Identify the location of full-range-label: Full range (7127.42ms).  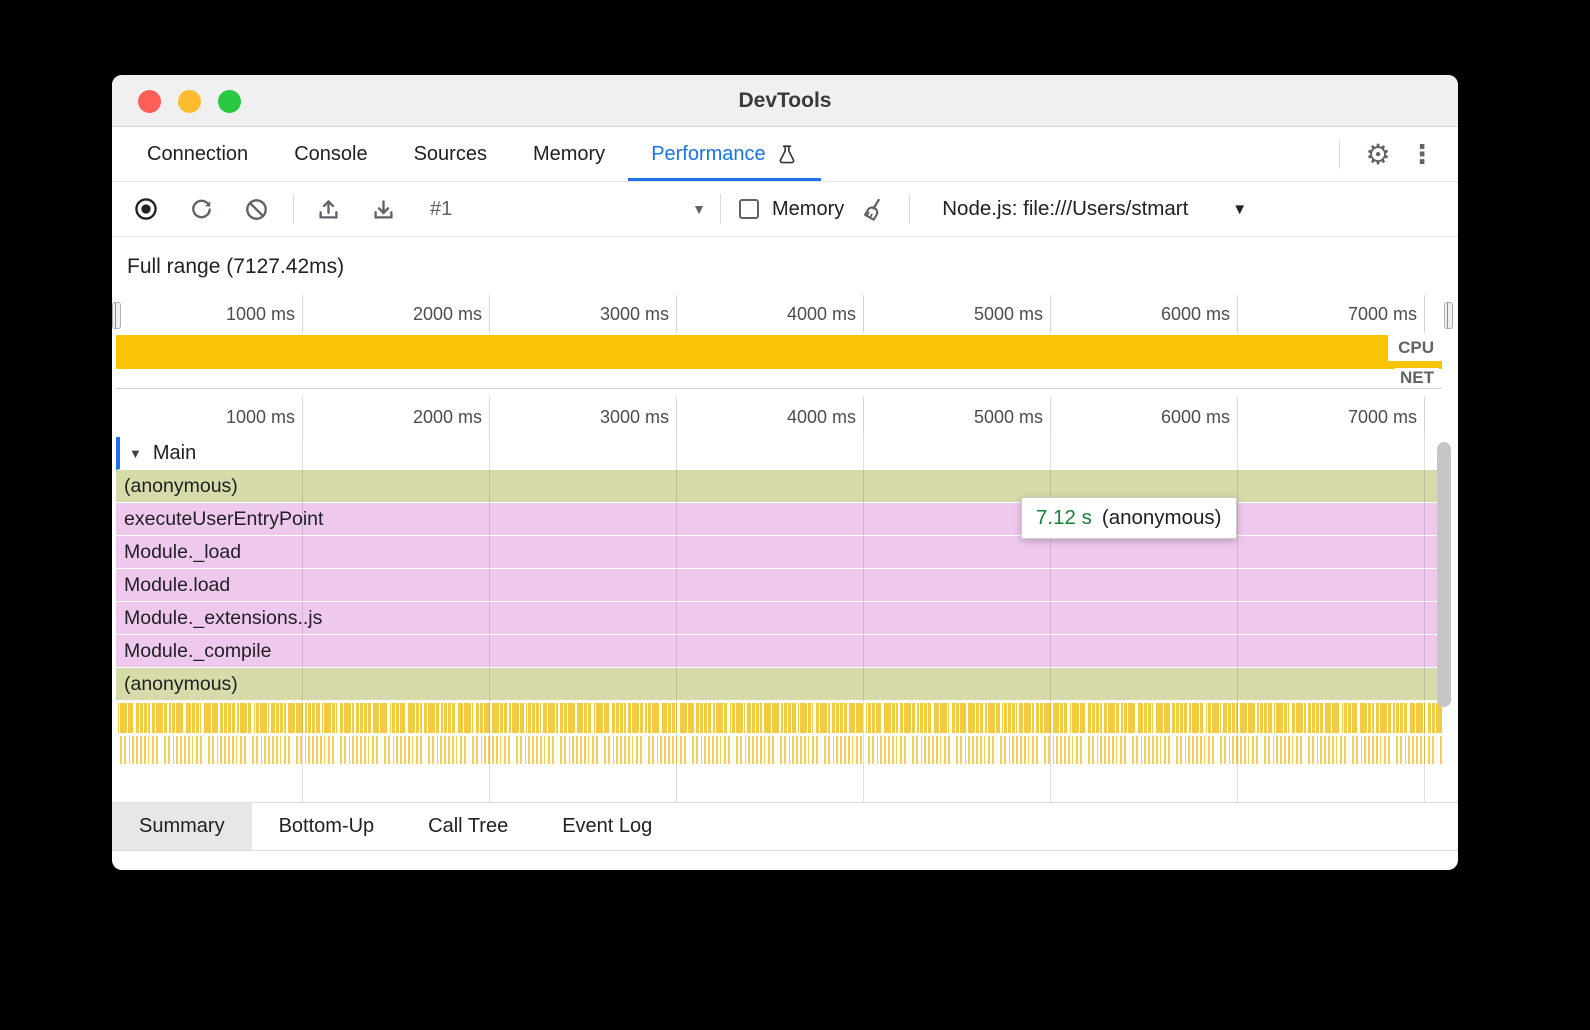
(236, 266).